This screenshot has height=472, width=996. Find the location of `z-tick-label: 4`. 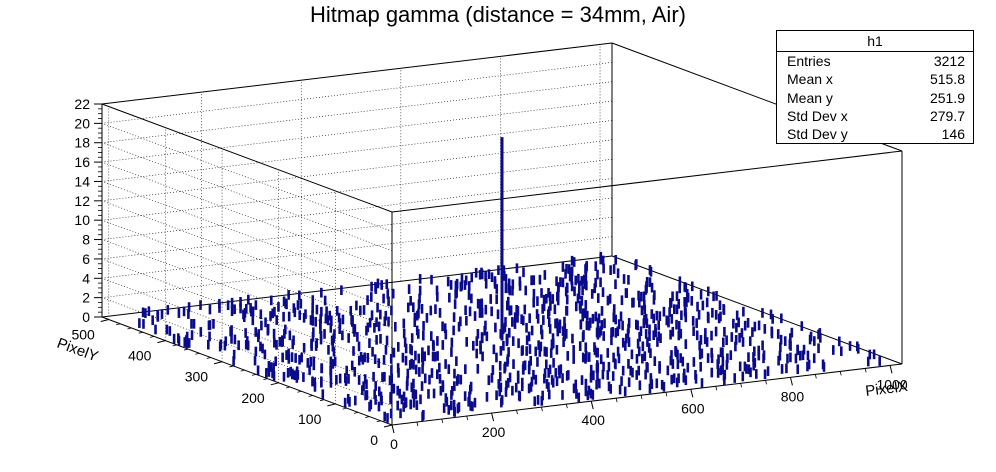

z-tick-label: 4 is located at coordinates (86, 278).